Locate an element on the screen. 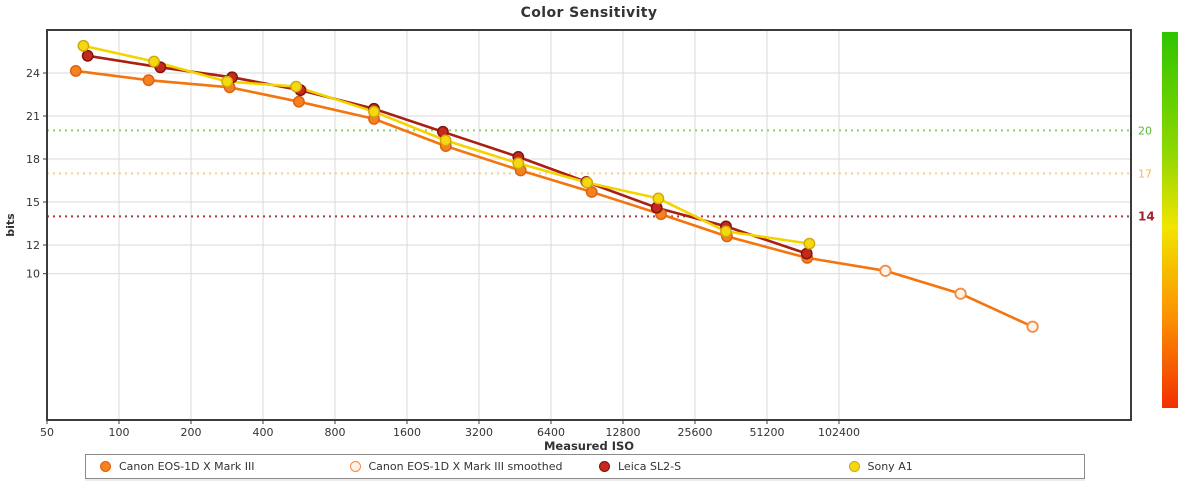 This screenshot has width=1200, height=498. x-tick-label: 3200 is located at coordinates (479, 432).